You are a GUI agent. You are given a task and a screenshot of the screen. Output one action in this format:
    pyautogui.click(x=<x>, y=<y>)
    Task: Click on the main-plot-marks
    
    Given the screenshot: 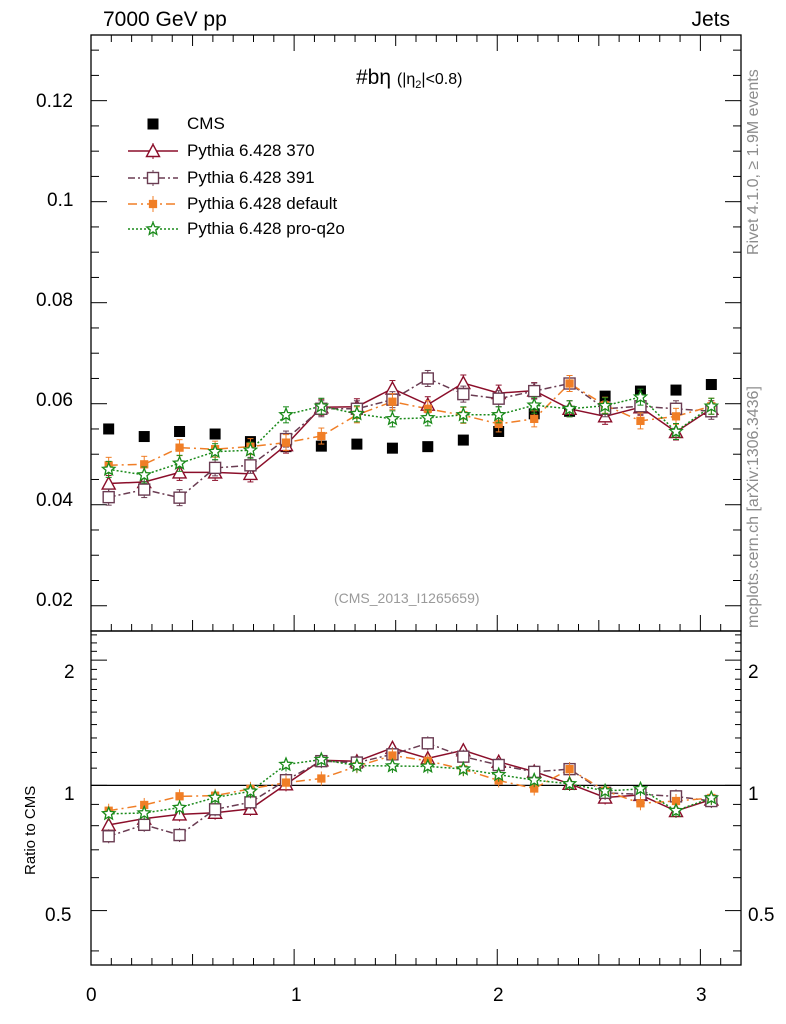 What is the action you would take?
    pyautogui.click(x=410, y=438)
    